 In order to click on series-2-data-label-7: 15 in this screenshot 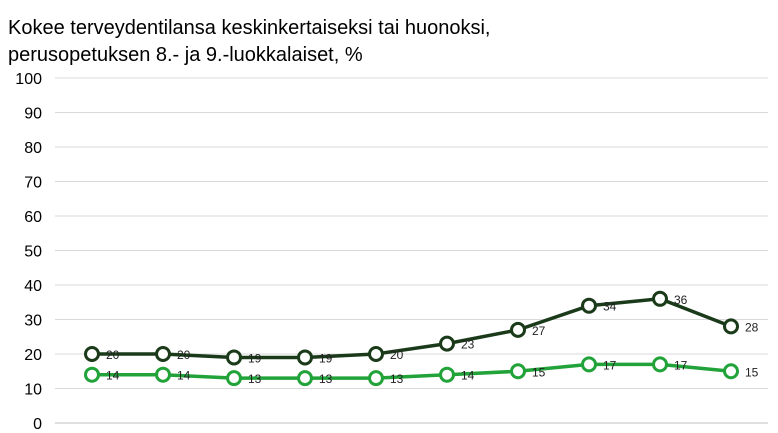, I will do `click(539, 372)`.